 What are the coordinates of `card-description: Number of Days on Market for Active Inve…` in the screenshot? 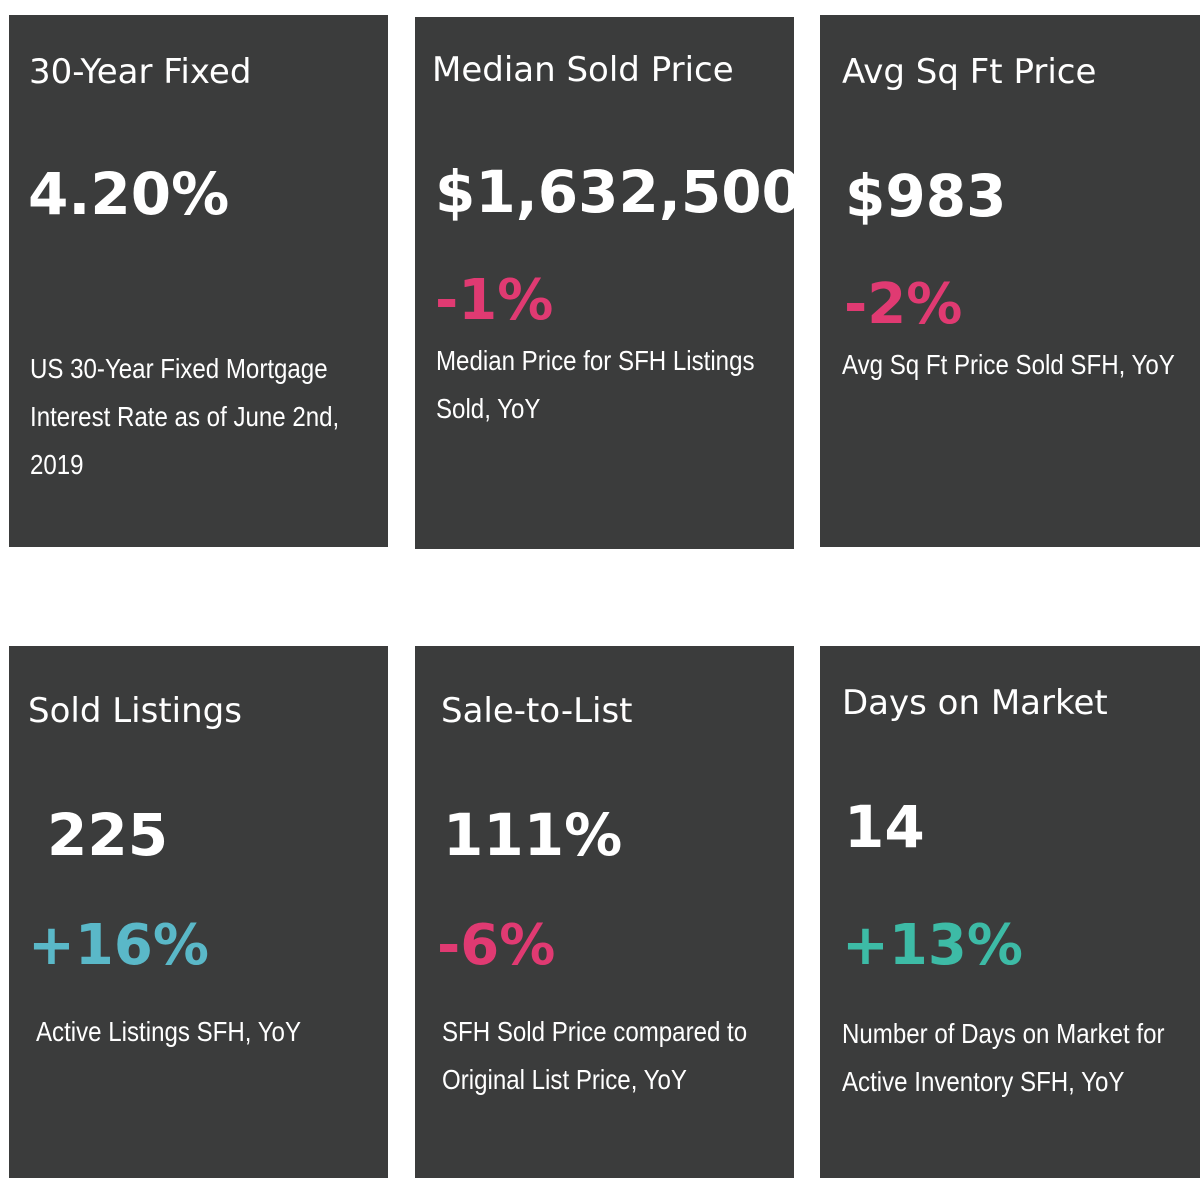 It's located at (1003, 1057).